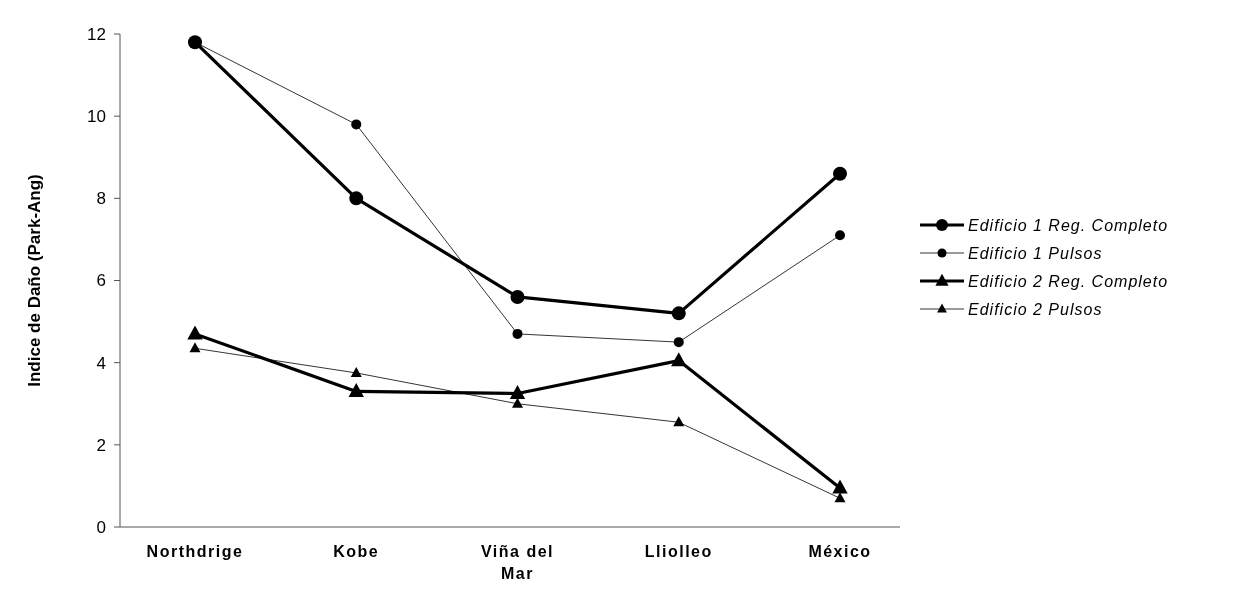  Describe the element at coordinates (840, 551) in the screenshot. I see `x-tick-label: México` at that location.